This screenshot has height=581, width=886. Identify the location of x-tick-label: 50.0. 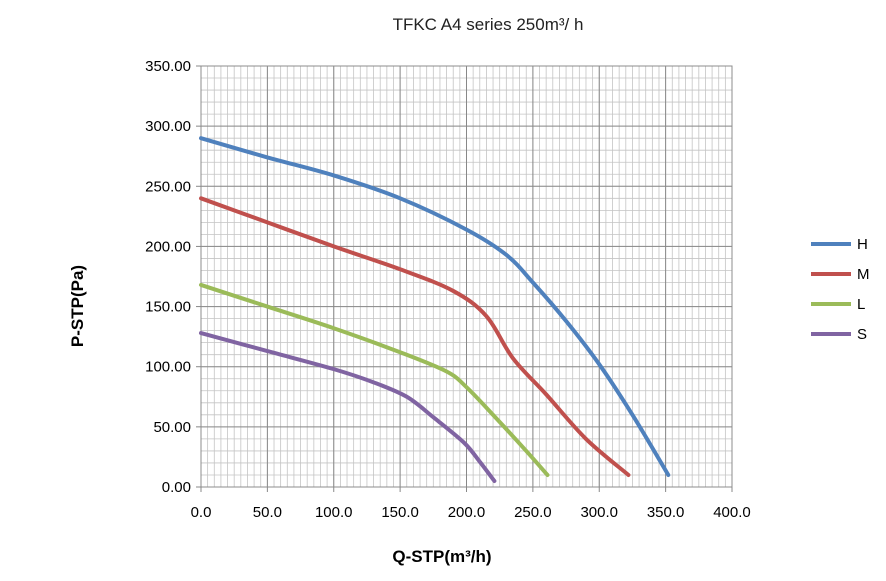
(267, 512).